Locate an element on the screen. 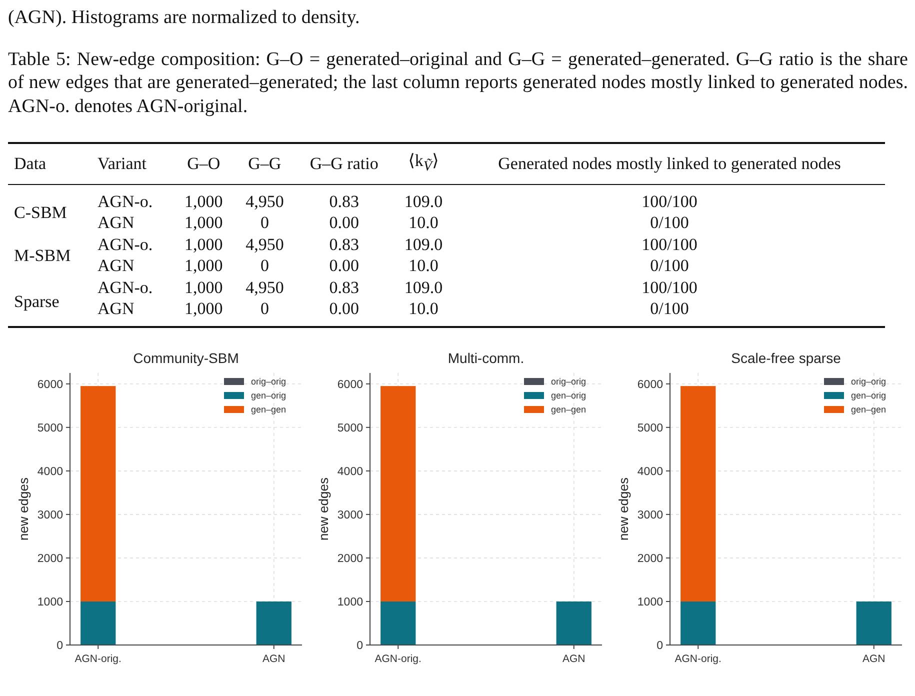  category-label: ⟨k$_{Ṽ}$⟩ is located at coordinates (423, 162).